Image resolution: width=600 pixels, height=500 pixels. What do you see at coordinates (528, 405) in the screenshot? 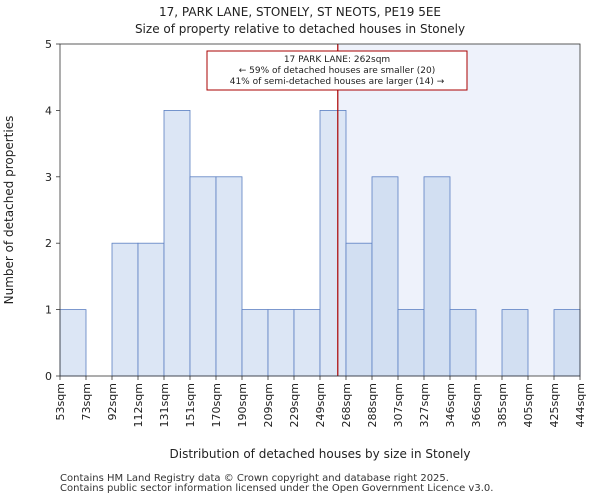
I see `x-tick-label: 405sqm` at bounding box center [528, 405].